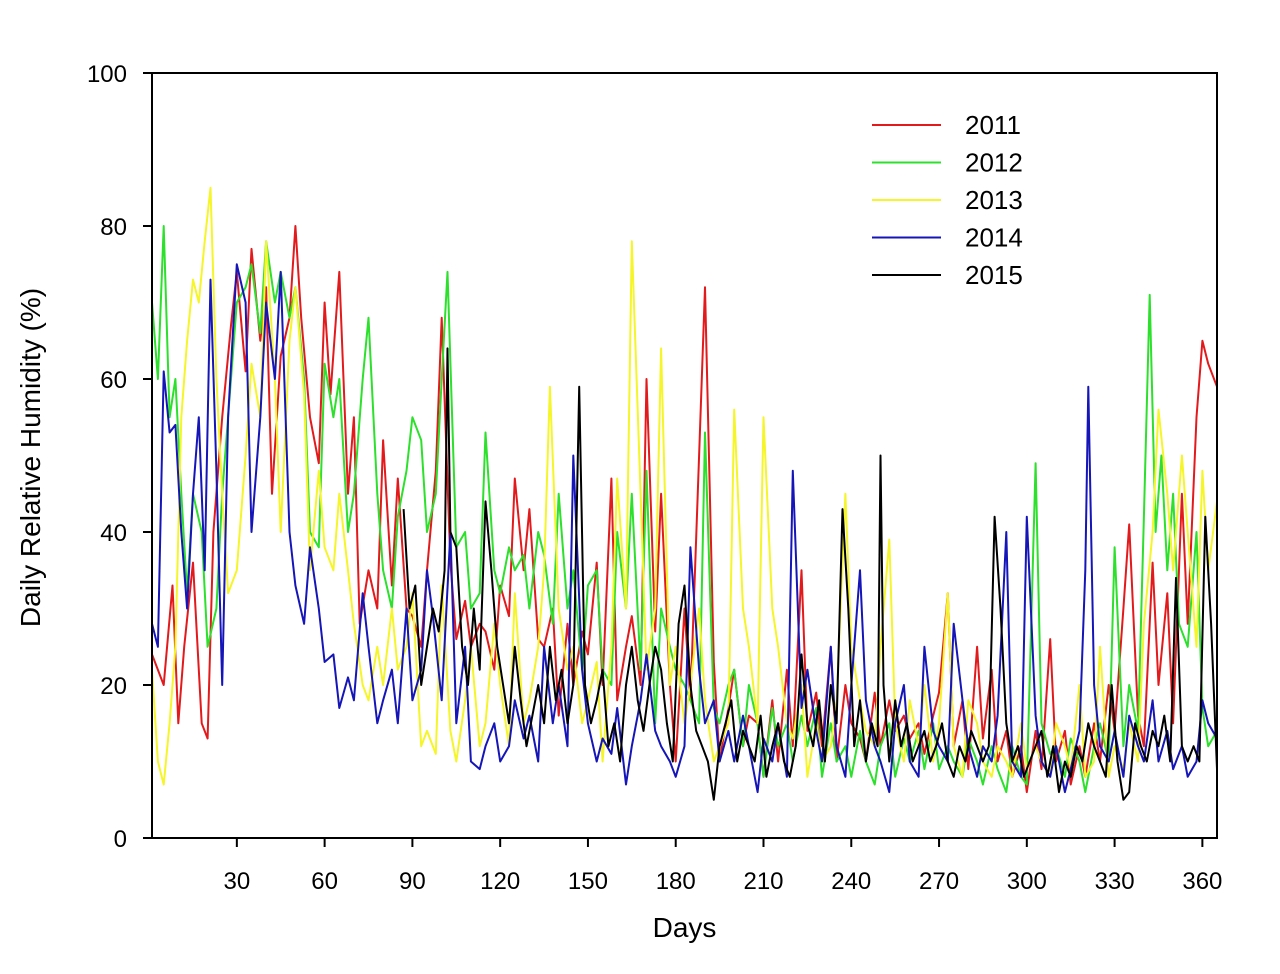 The height and width of the screenshot is (974, 1280). What do you see at coordinates (107, 74) in the screenshot?
I see `y-tick-label: 100` at bounding box center [107, 74].